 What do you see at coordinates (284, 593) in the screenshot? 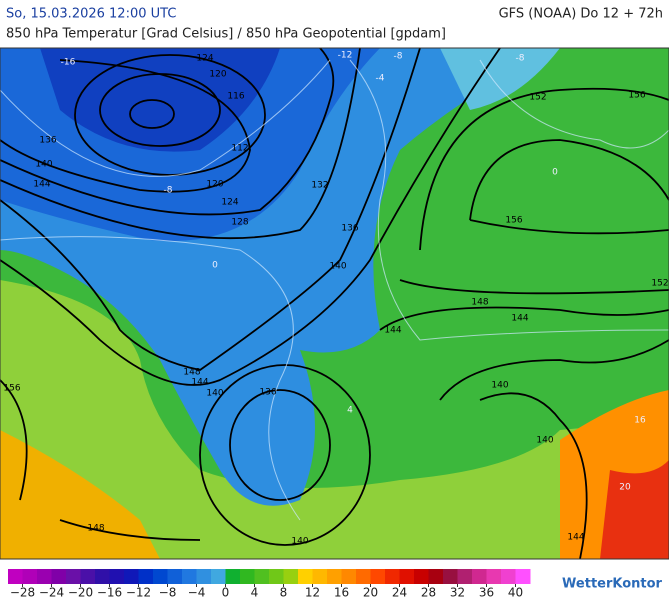
I see `legend-tick-label: 8` at bounding box center [284, 593].